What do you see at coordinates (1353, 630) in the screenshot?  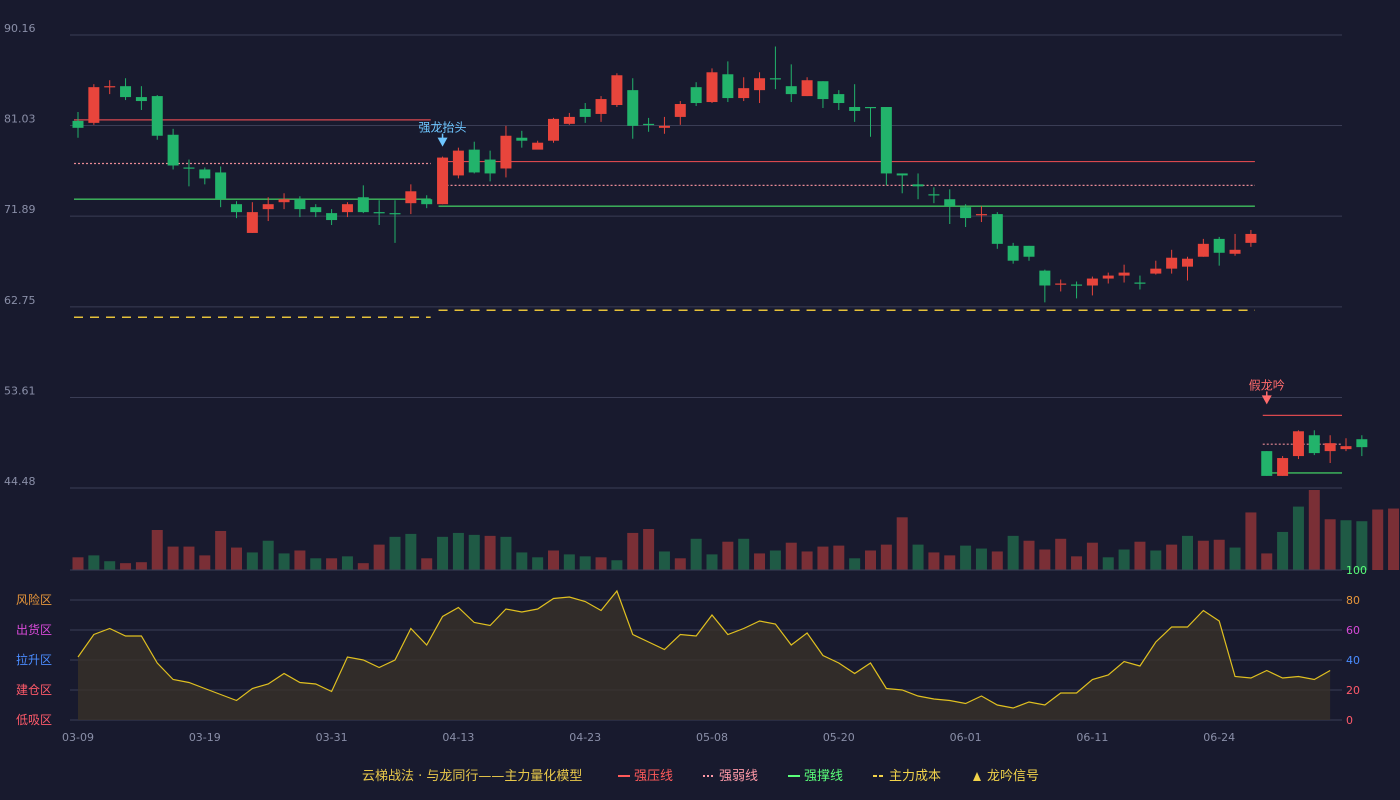 I see `indicator-tick-label: 60` at bounding box center [1353, 630].